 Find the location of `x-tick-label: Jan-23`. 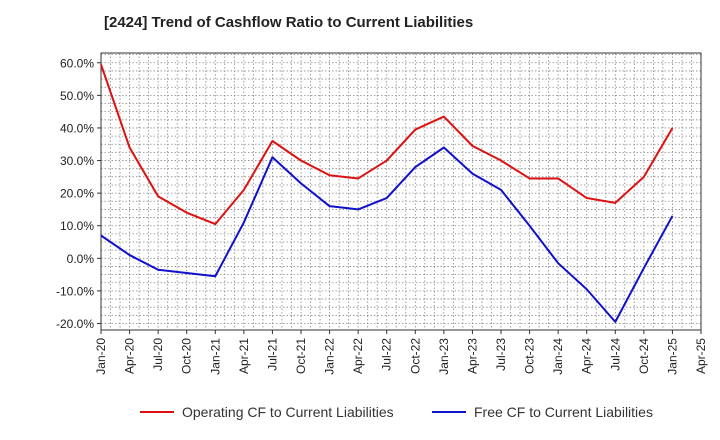

x-tick-label: Jan-23 is located at coordinates (444, 356).